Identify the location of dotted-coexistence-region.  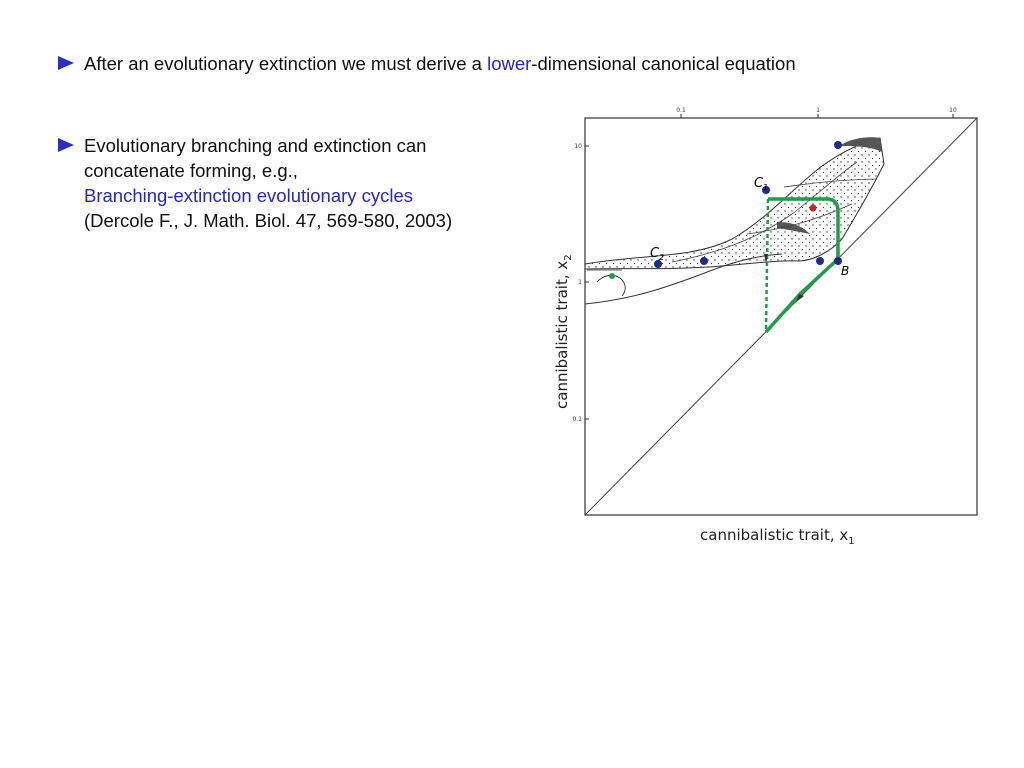
(734, 203).